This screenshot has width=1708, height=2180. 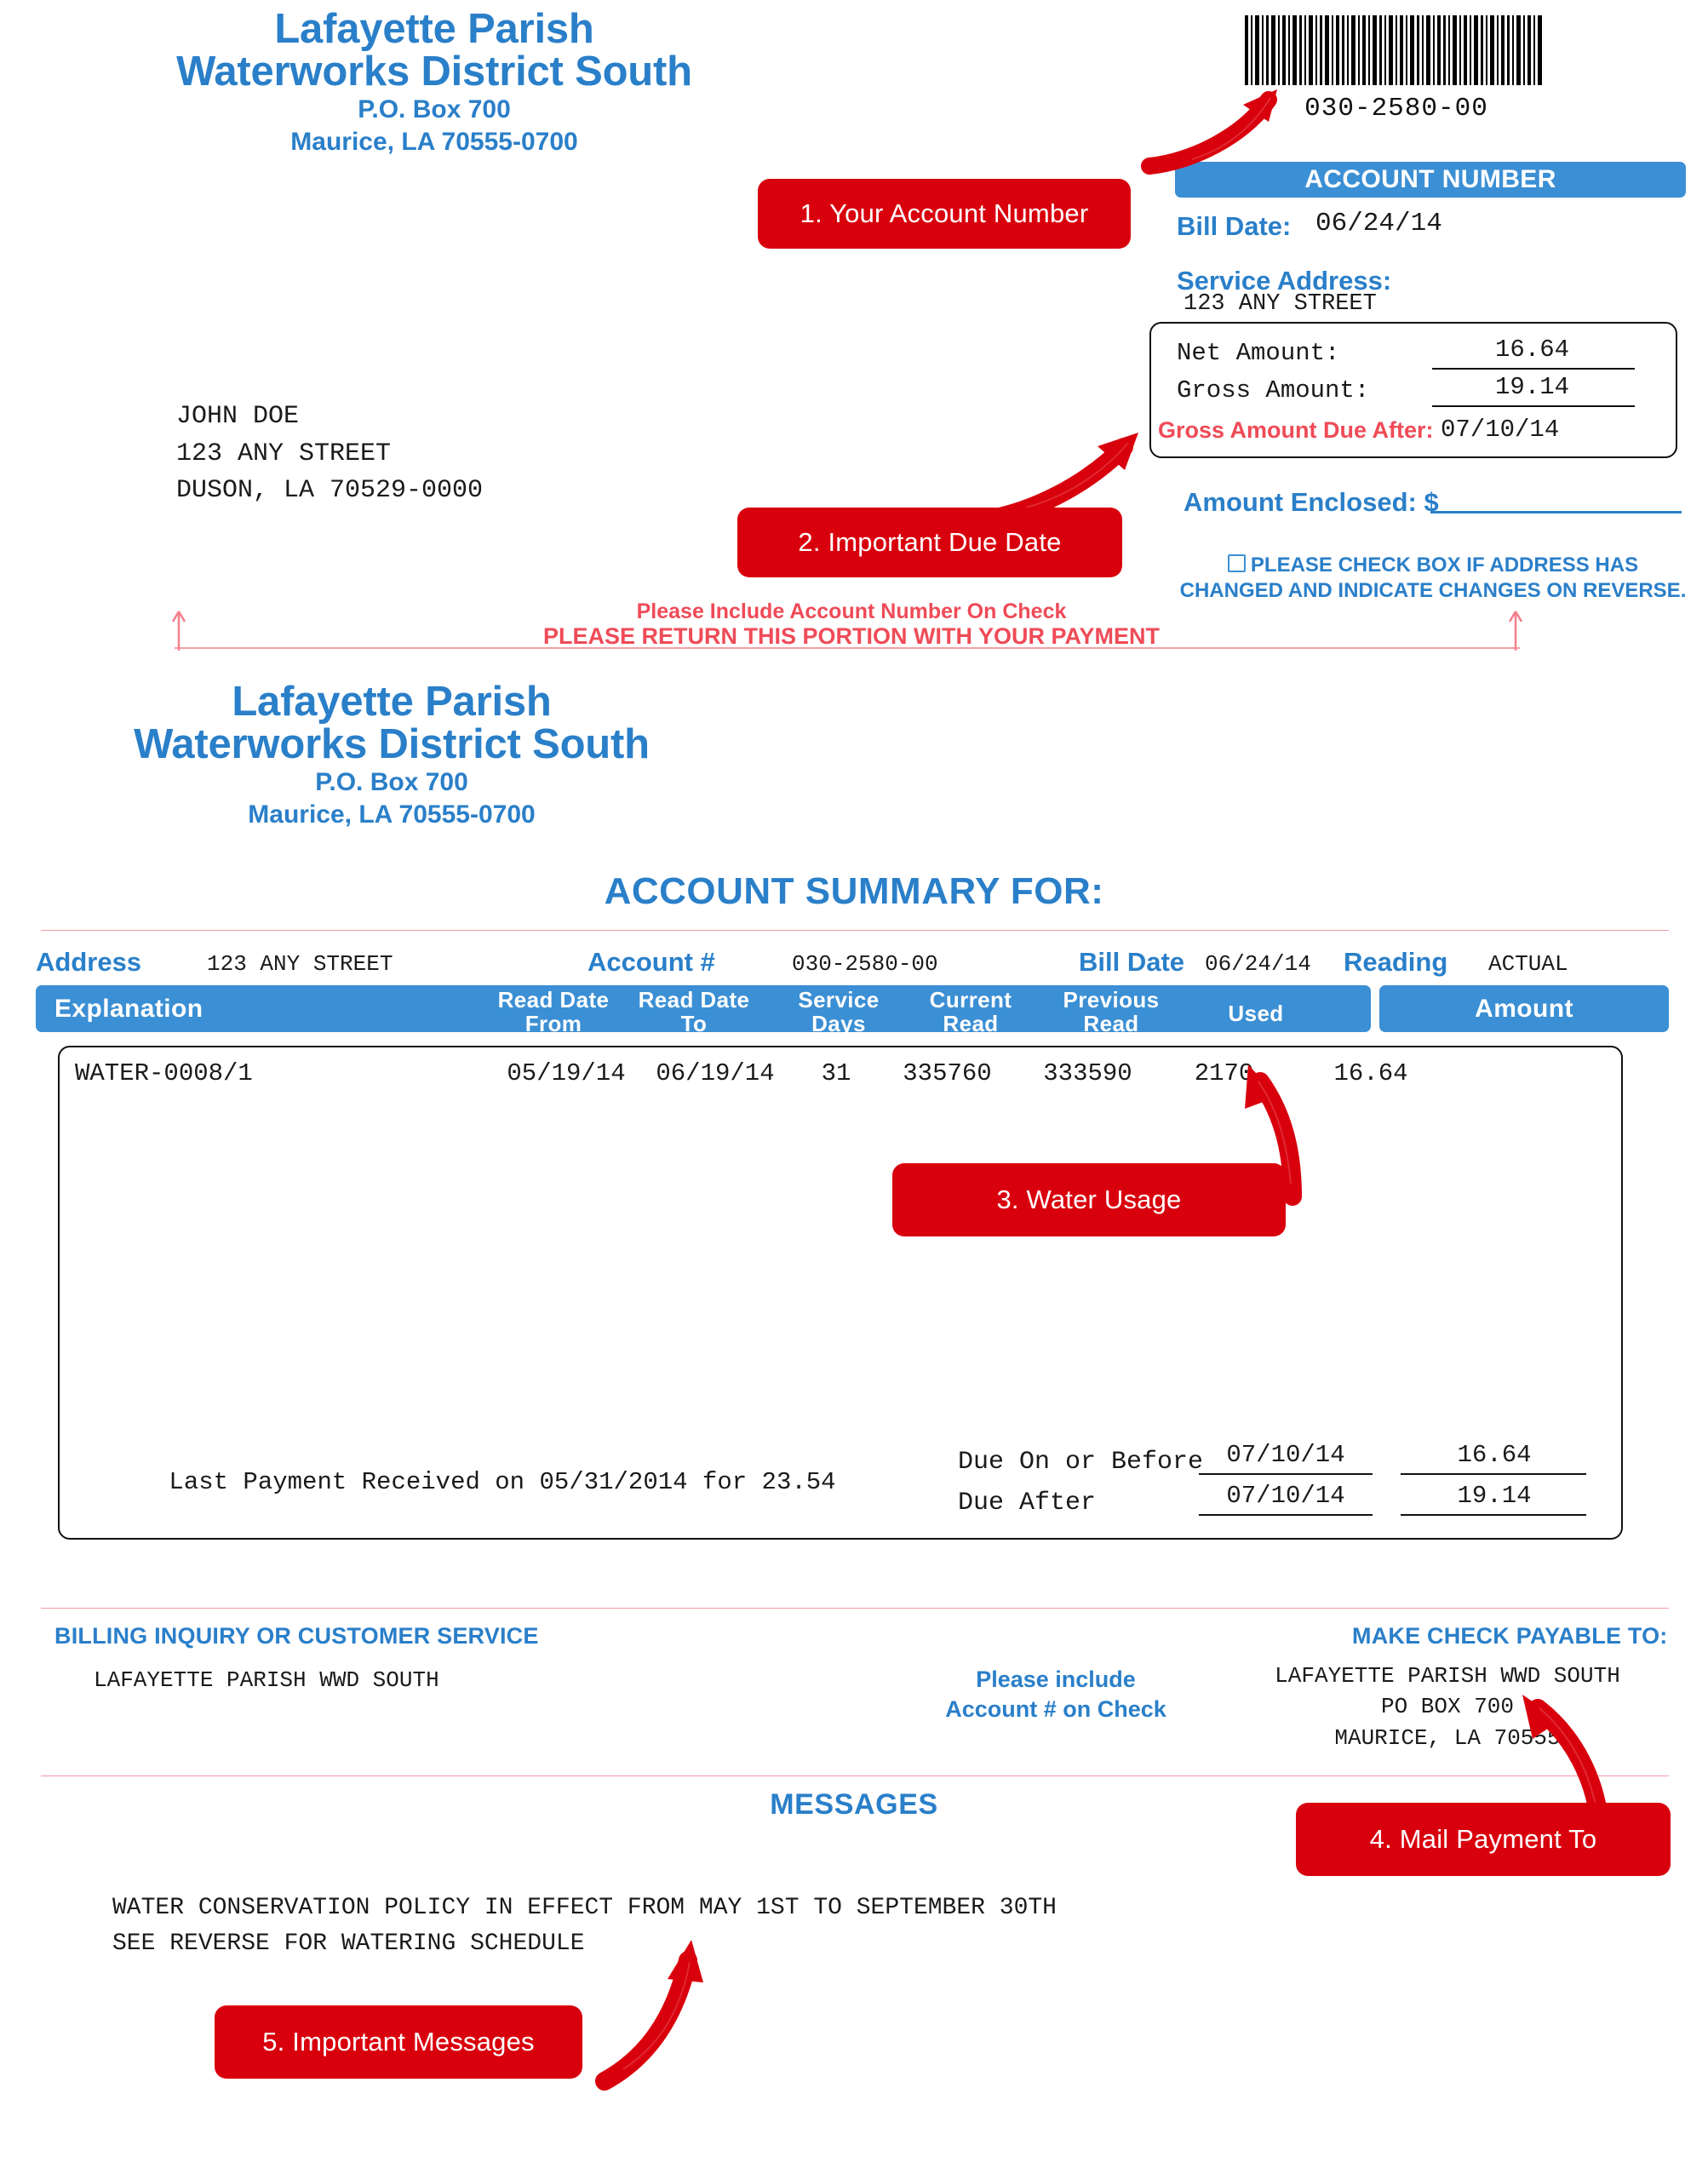 What do you see at coordinates (1501, 430) in the screenshot?
I see `gross-due-after-value: 07/10/14` at bounding box center [1501, 430].